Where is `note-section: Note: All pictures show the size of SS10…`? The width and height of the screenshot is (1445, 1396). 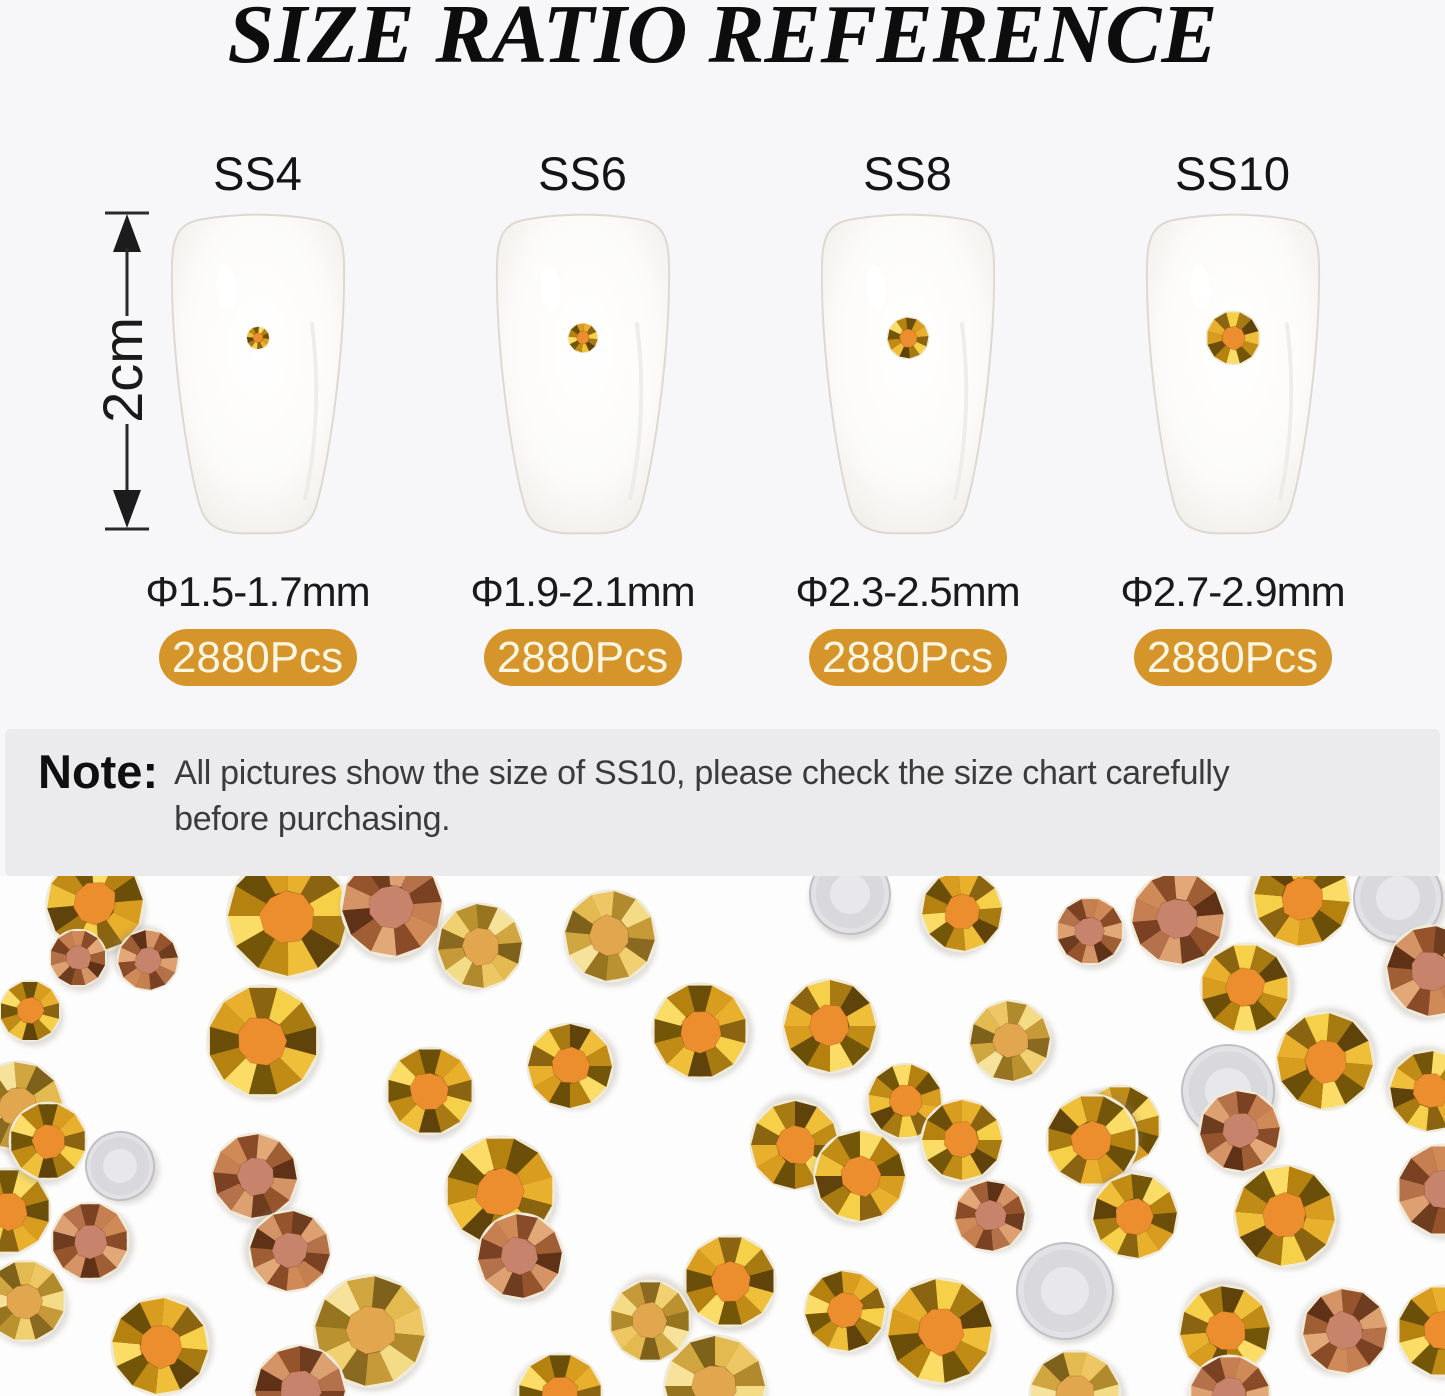 note-section: Note: All pictures show the size of SS10… is located at coordinates (722, 802).